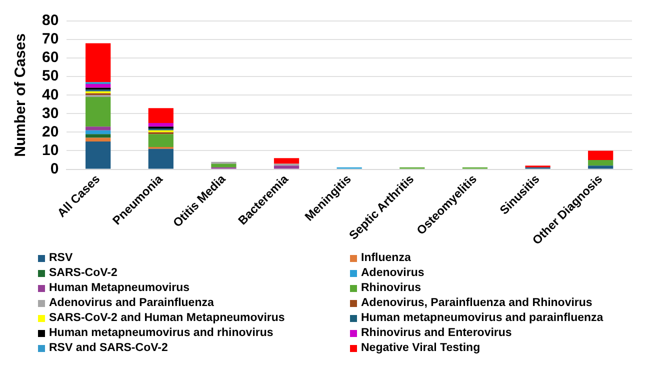  I want to click on y-axis-title: Number of Cases, so click(21, 95).